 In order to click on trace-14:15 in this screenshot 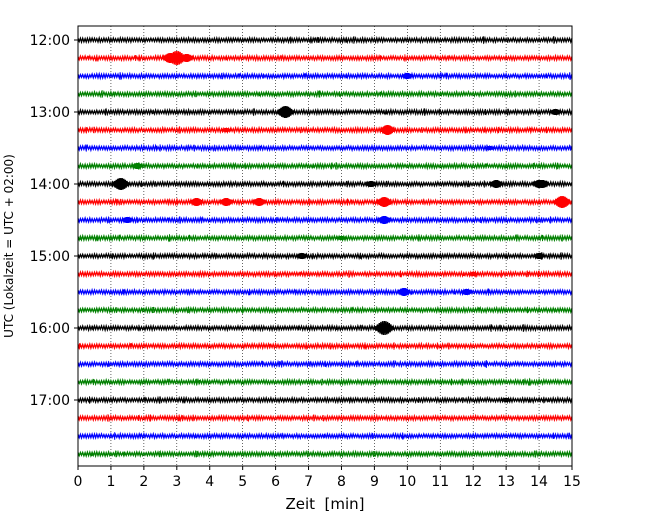, I will do `click(325, 201)`.